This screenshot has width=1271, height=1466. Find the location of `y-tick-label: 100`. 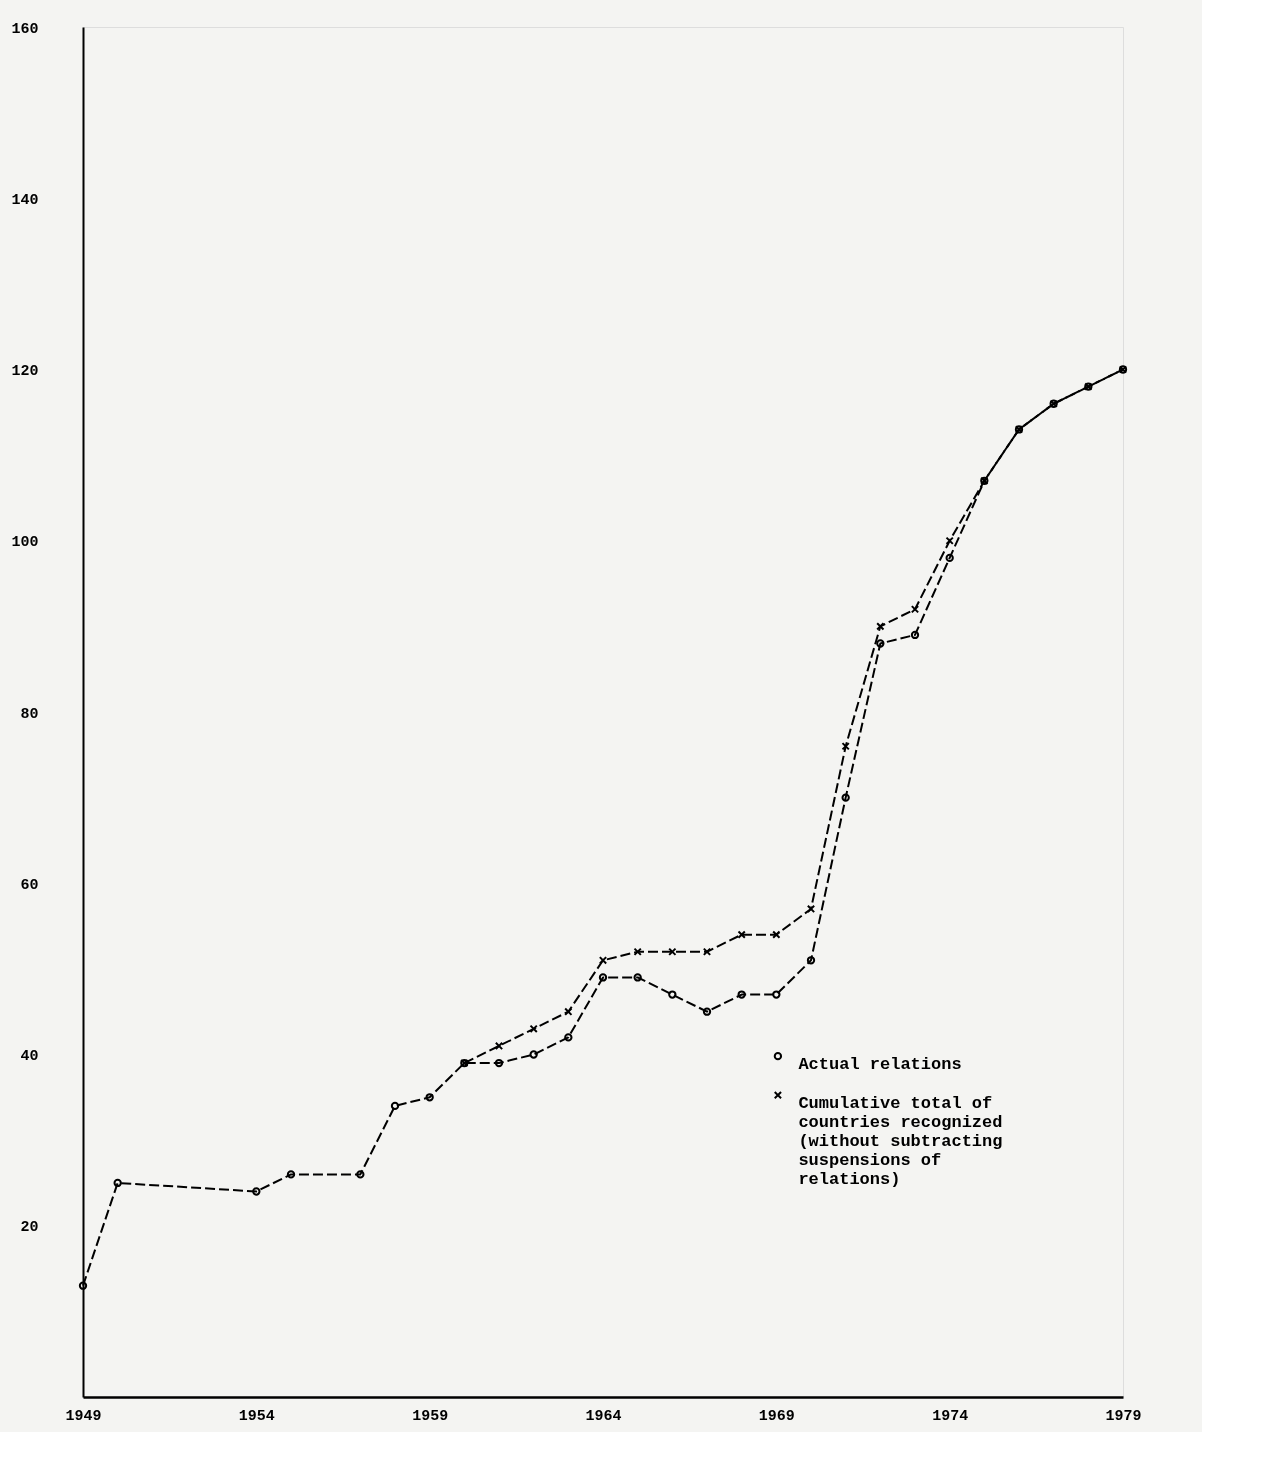

y-tick-label: 100 is located at coordinates (25, 543).